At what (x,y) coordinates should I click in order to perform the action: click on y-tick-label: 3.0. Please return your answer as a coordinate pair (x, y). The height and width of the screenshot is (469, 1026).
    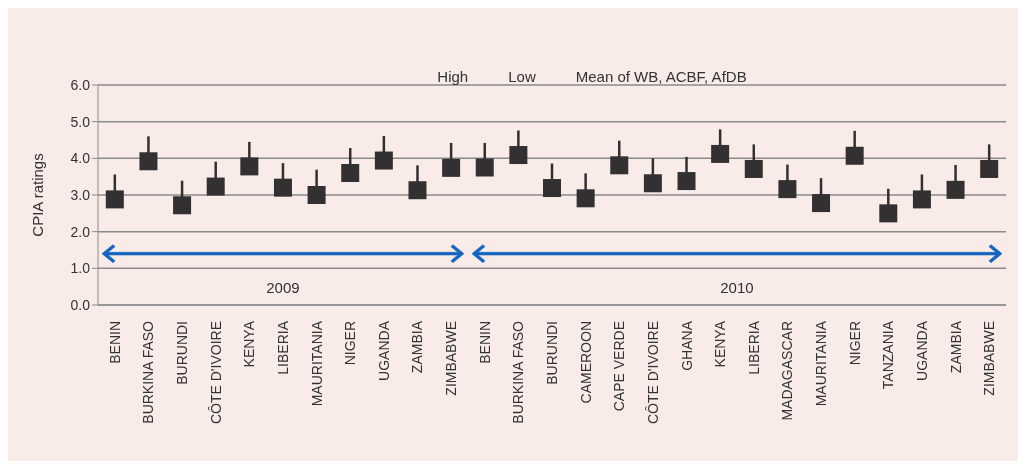
    Looking at the image, I should click on (80, 194).